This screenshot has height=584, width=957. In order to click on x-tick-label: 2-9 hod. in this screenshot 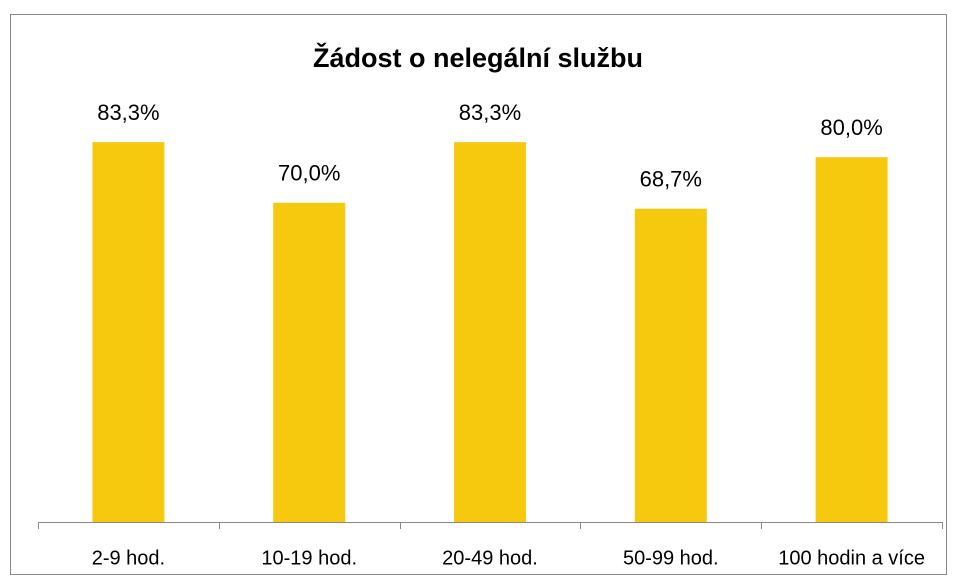, I will do `click(128, 558)`.